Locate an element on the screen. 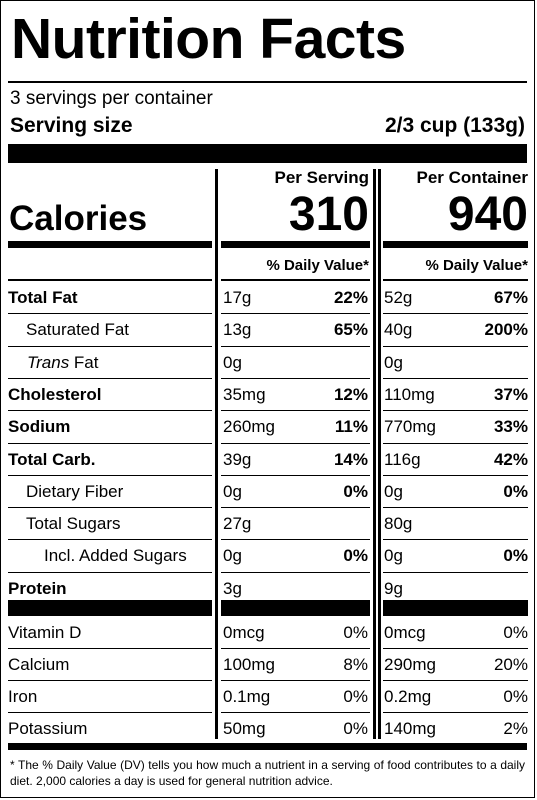 Image resolution: width=537 pixels, height=800 pixels. nutrient-name: Protein is located at coordinates (37, 588).